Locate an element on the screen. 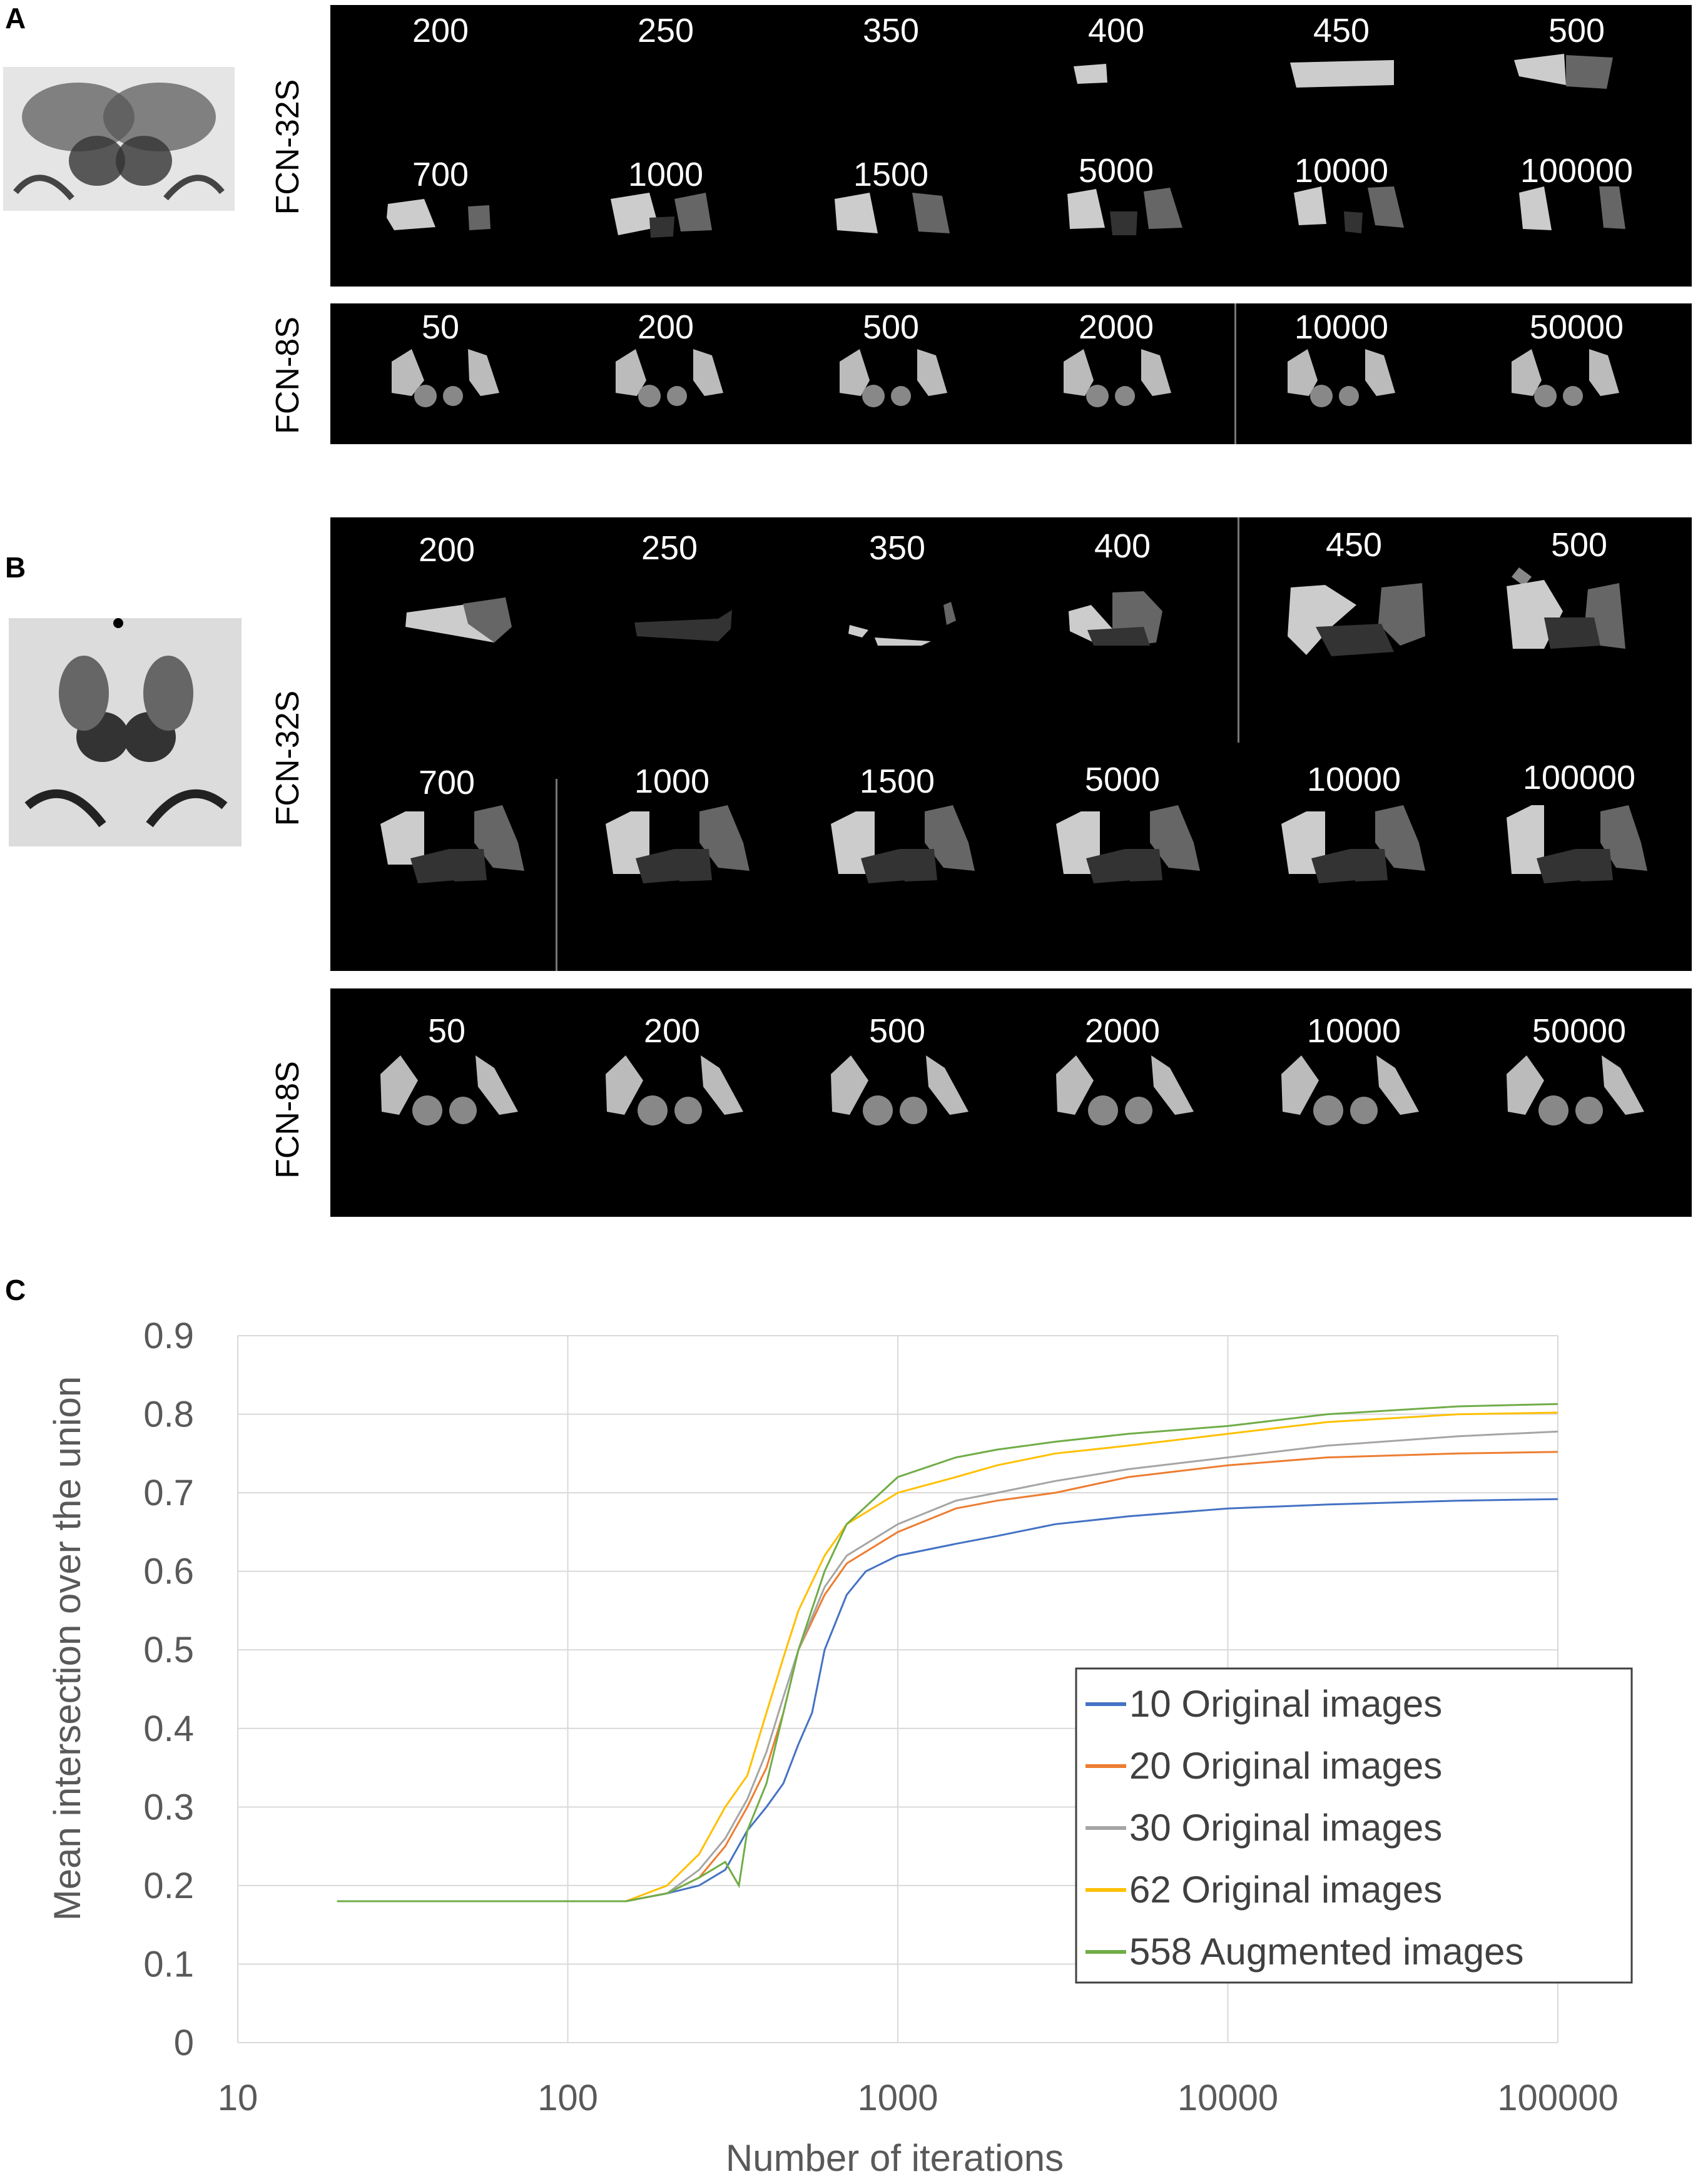 The width and height of the screenshot is (1693, 2184). y-tick-label: 0 is located at coordinates (184, 2043).